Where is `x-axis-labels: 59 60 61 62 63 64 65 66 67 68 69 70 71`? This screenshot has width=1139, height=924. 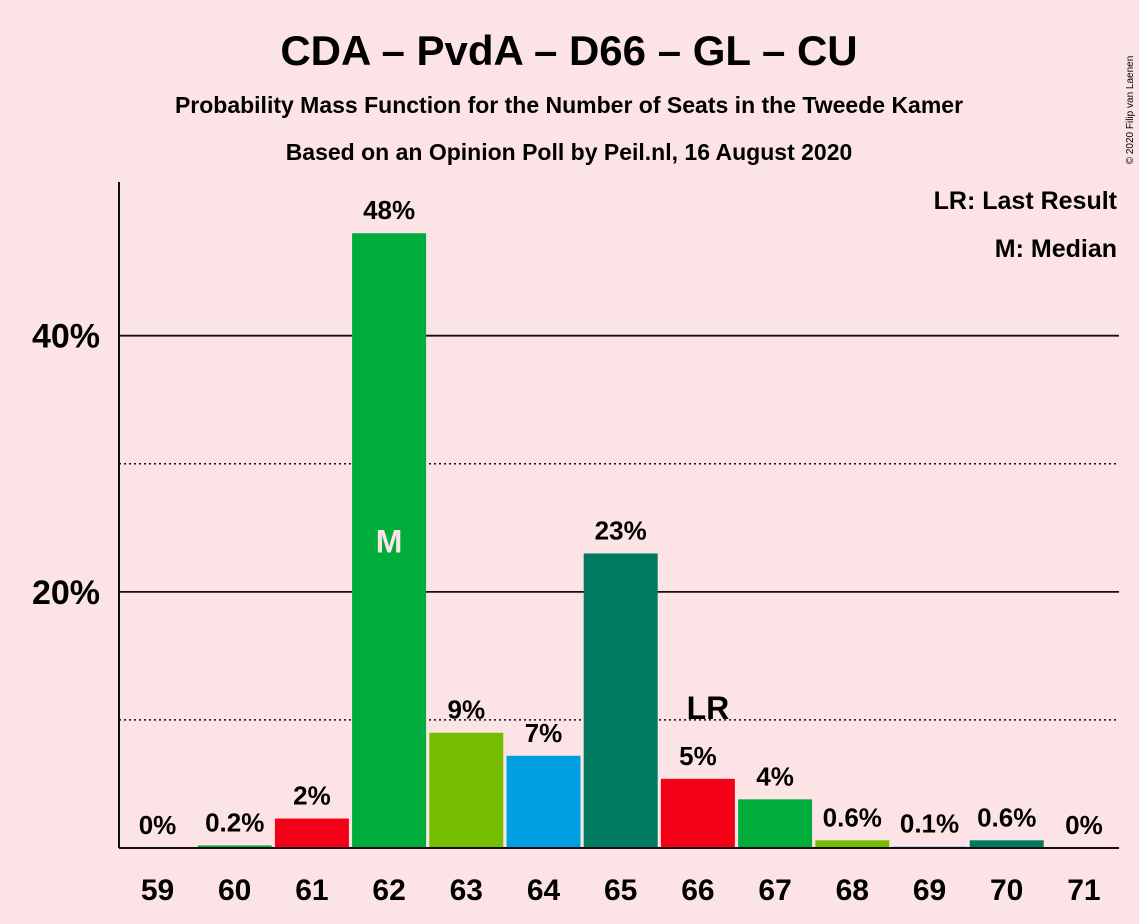
x-axis-labels: 59 60 61 62 63 64 65 66 67 68 69 70 71 is located at coordinates (621, 890).